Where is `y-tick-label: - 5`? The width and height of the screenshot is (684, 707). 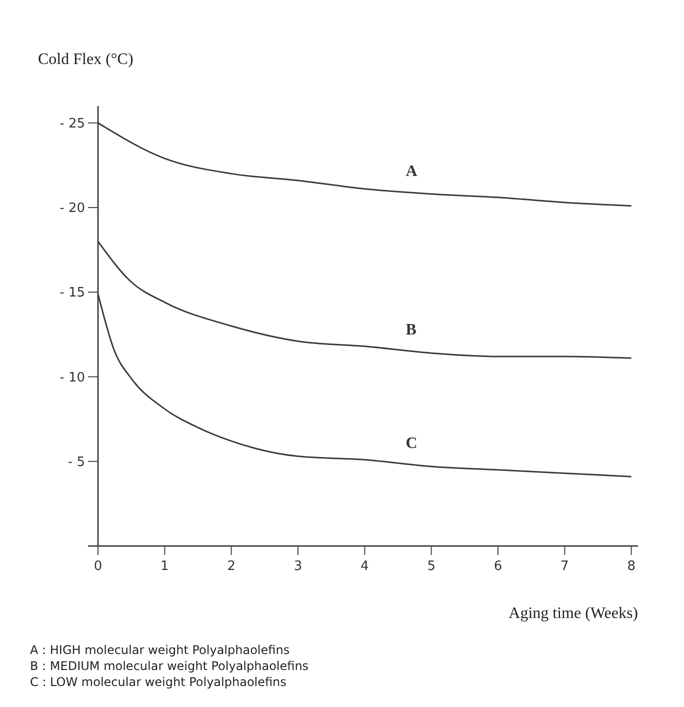 y-tick-label: - 5 is located at coordinates (76, 462).